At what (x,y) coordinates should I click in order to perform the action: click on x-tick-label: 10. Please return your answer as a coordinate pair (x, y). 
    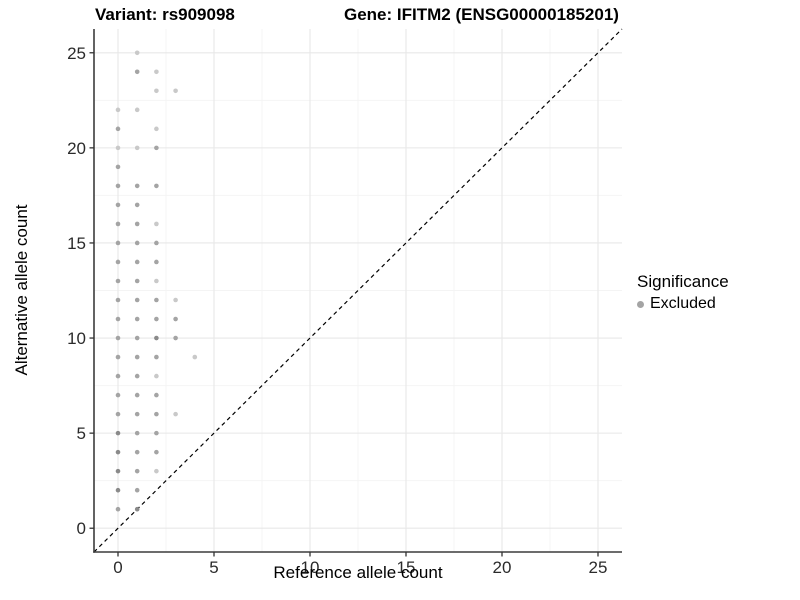
    Looking at the image, I should click on (310, 567).